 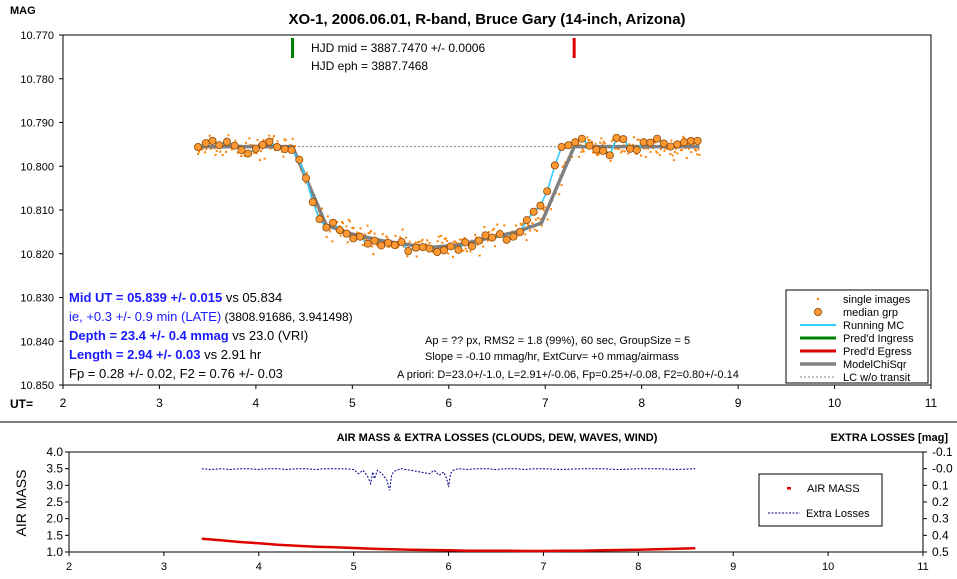 What do you see at coordinates (135, 354) in the screenshot?
I see `length-value: Length = 2.94 +/- 0.03` at bounding box center [135, 354].